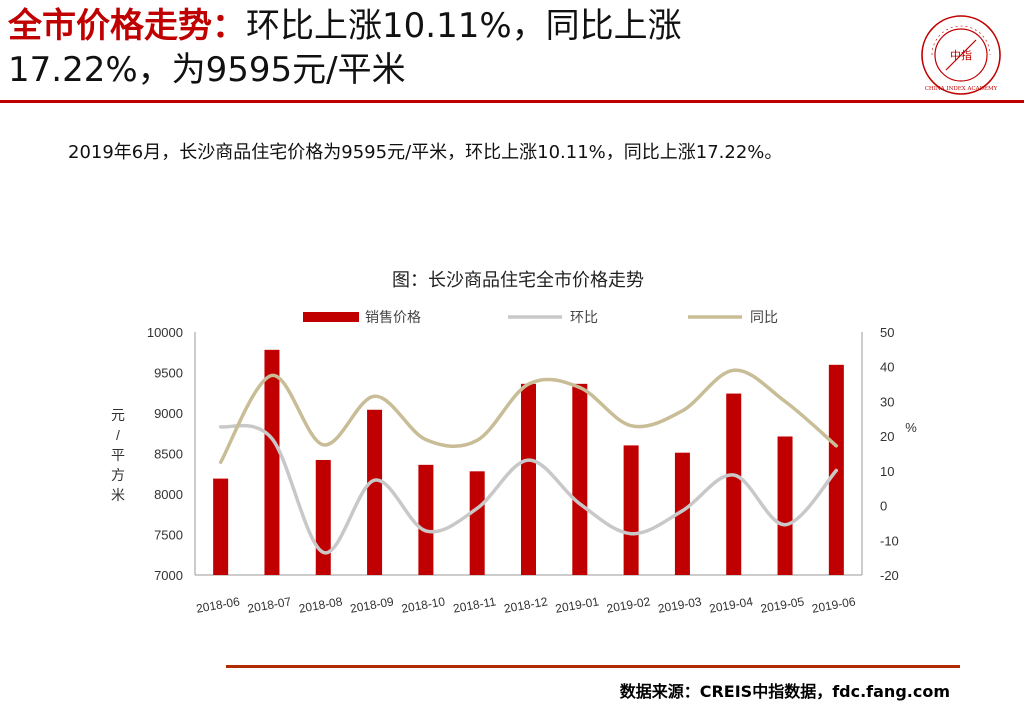 The height and width of the screenshot is (709, 1024). What do you see at coordinates (474, 604) in the screenshot?
I see `x-tick-label-2018-11: 2018-11` at bounding box center [474, 604].